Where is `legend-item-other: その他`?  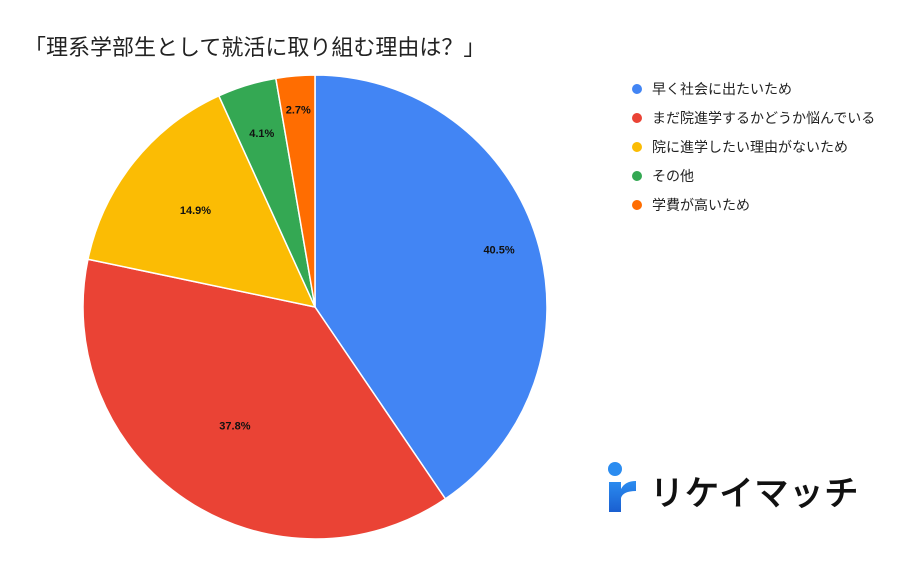 legend-item-other: その他 is located at coordinates (753, 175).